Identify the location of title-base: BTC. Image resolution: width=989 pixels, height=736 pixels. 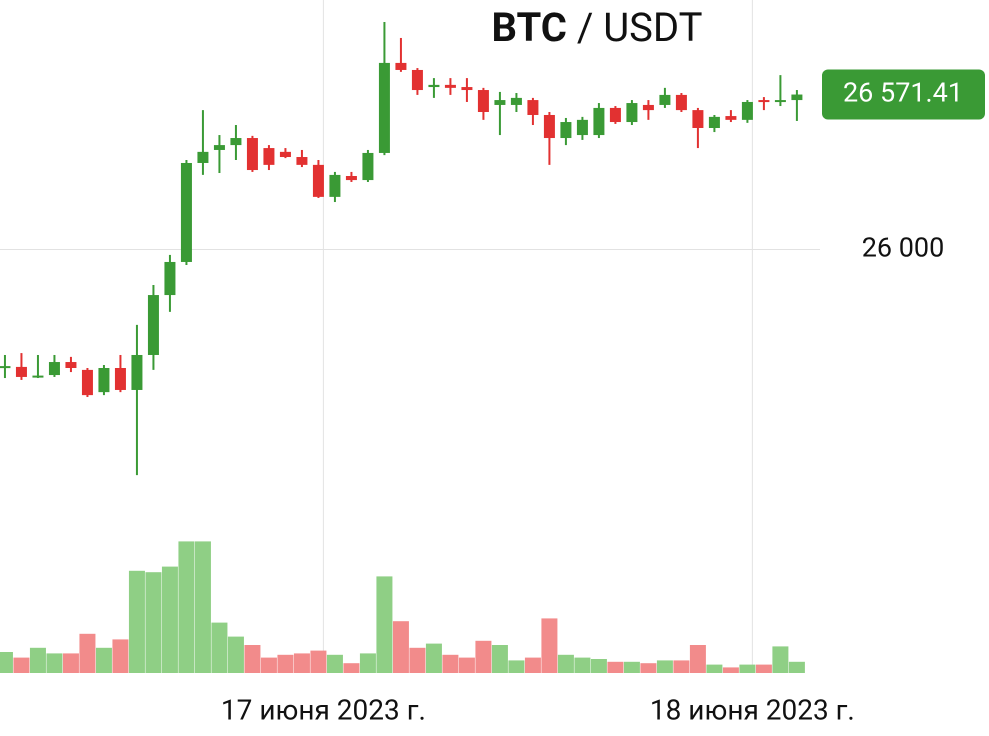
(528, 27).